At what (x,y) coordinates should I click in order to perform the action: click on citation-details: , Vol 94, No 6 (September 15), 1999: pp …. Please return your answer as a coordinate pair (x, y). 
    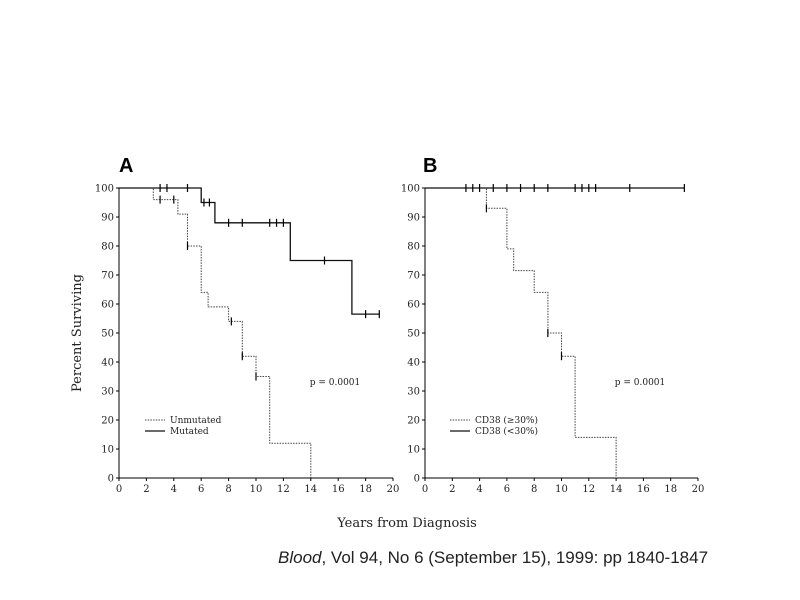
    Looking at the image, I should click on (515, 557).